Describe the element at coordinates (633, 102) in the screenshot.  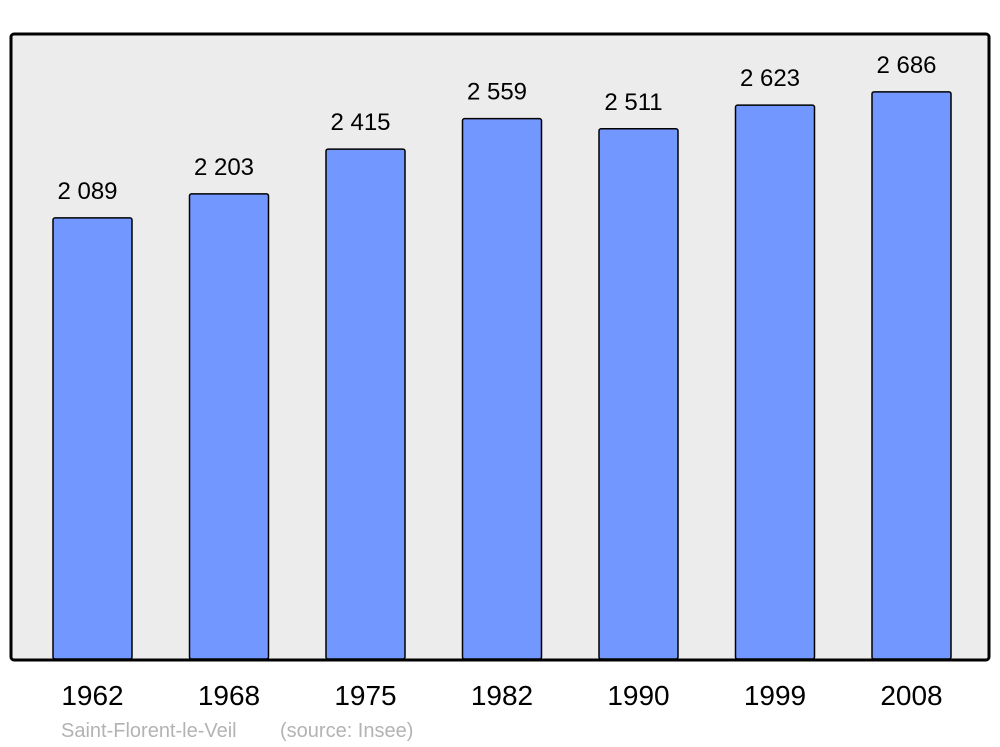
I see `data-label-1990: 2 511` at that location.